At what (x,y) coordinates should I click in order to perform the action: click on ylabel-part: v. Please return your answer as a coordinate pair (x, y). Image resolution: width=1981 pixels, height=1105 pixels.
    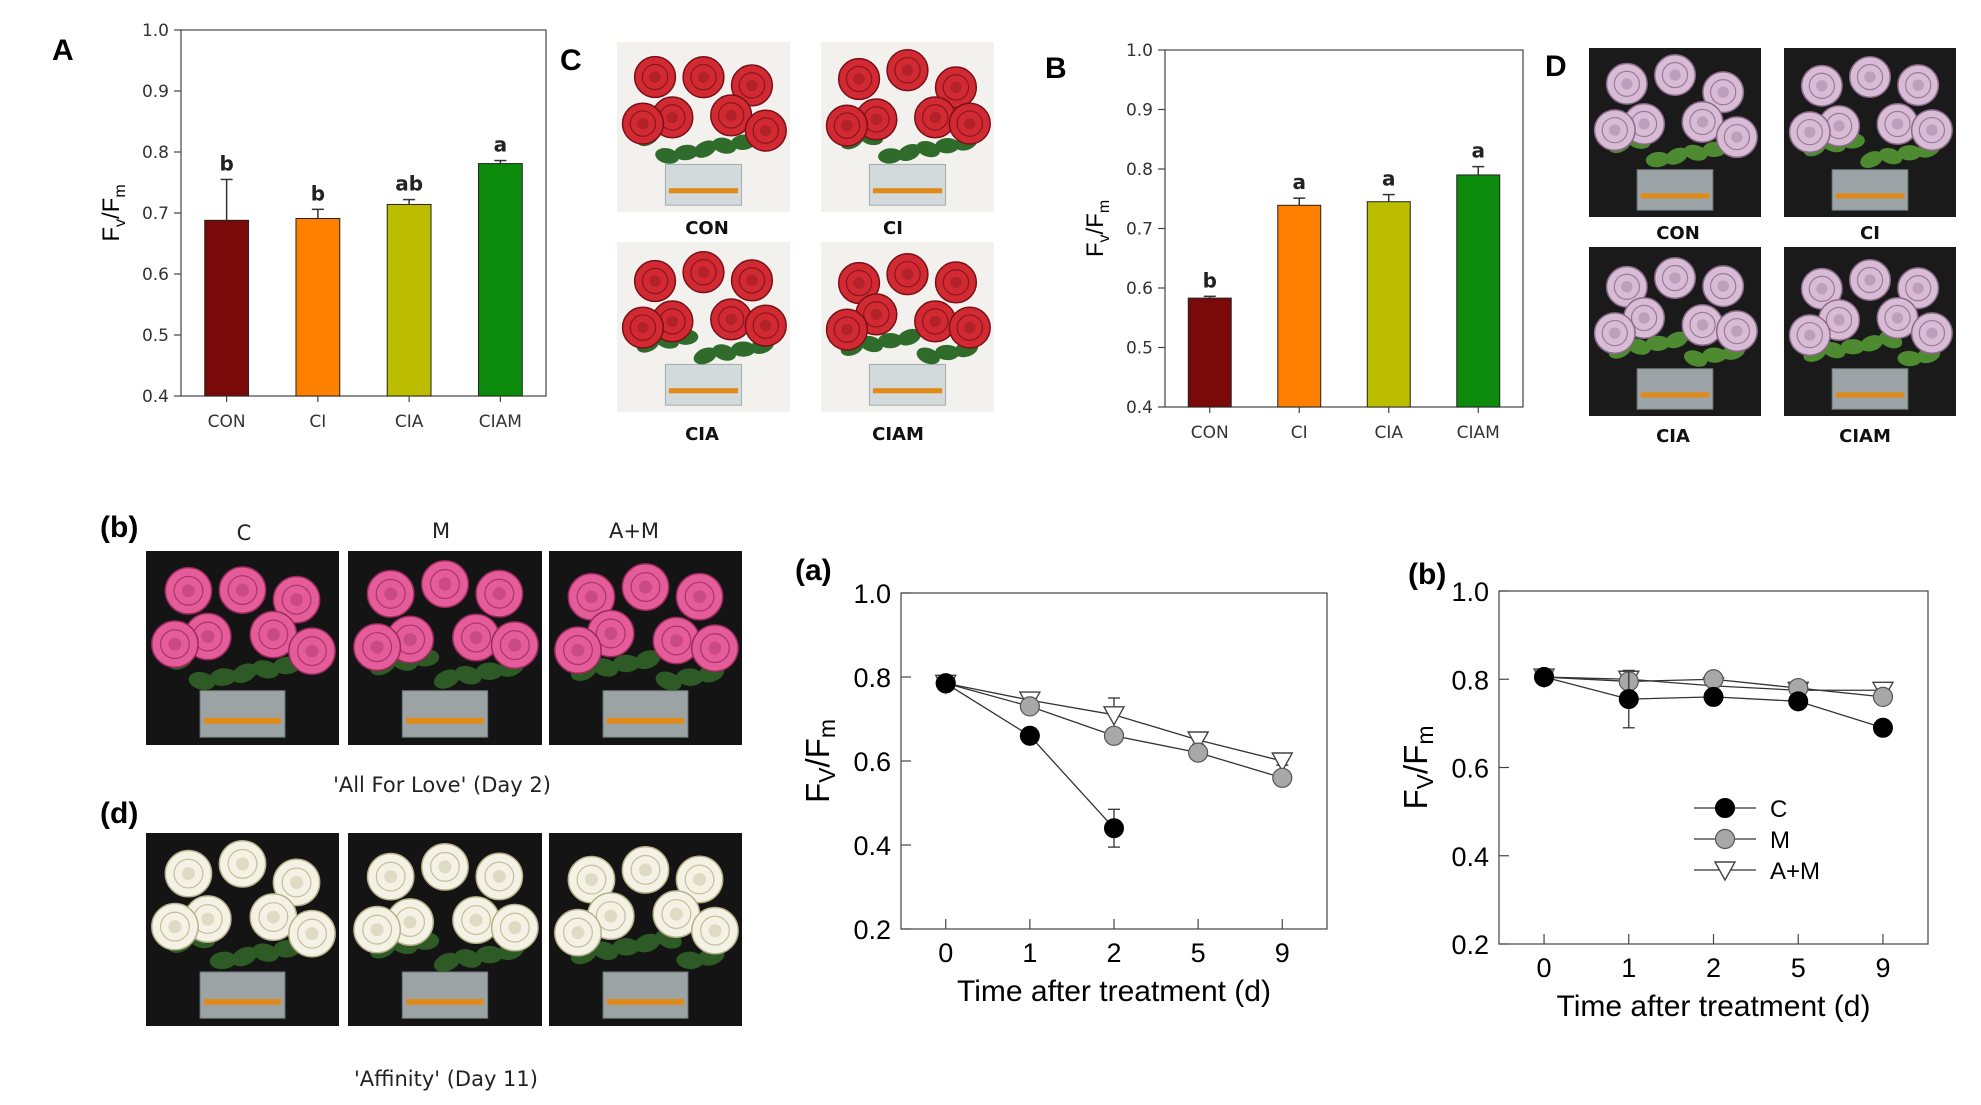
    Looking at the image, I should click on (120, 223).